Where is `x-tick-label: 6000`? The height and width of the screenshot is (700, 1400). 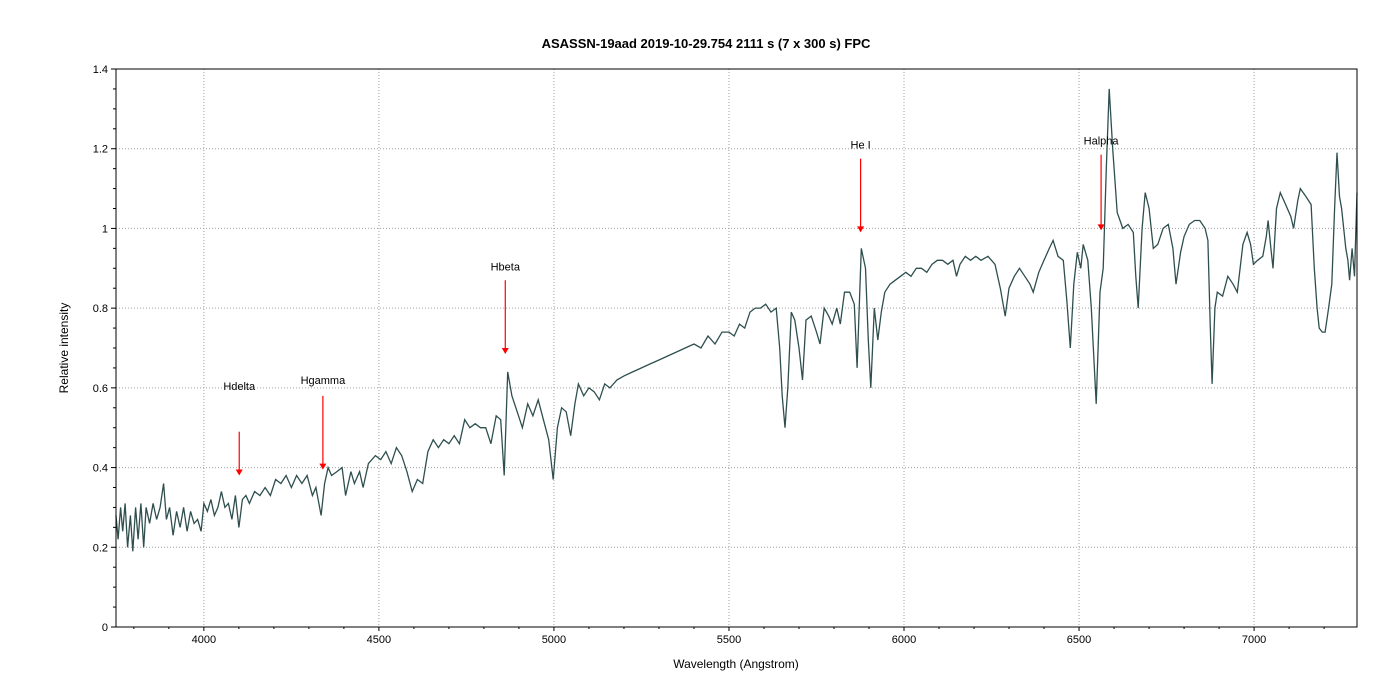
x-tick-label: 6000 is located at coordinates (904, 640).